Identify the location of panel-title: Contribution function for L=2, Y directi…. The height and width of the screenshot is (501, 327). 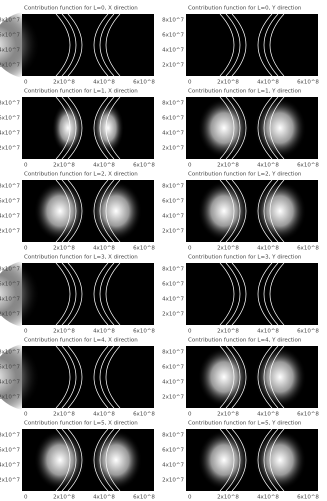
(245, 175).